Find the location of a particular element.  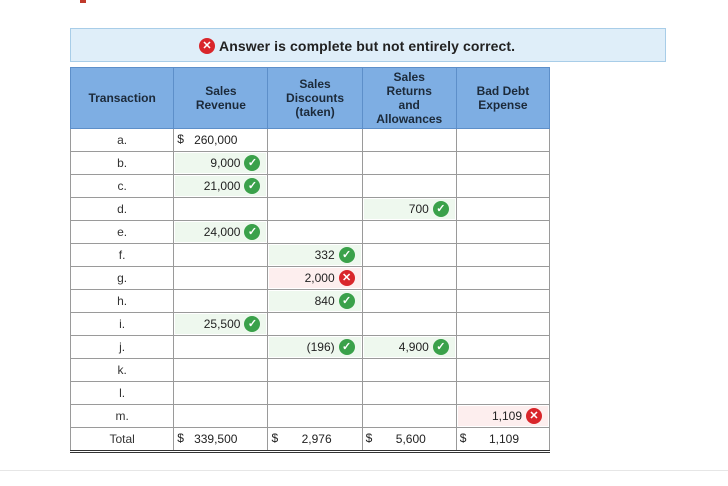

total-label: Total is located at coordinates (122, 440).